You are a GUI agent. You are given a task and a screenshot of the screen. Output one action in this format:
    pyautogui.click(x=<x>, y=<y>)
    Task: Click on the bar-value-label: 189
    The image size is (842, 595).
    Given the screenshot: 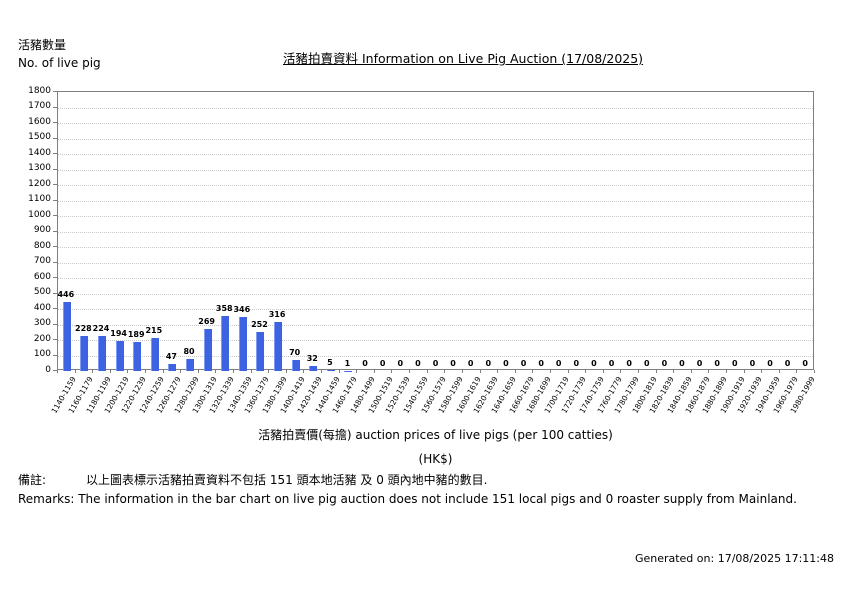 What is the action you would take?
    pyautogui.click(x=136, y=334)
    